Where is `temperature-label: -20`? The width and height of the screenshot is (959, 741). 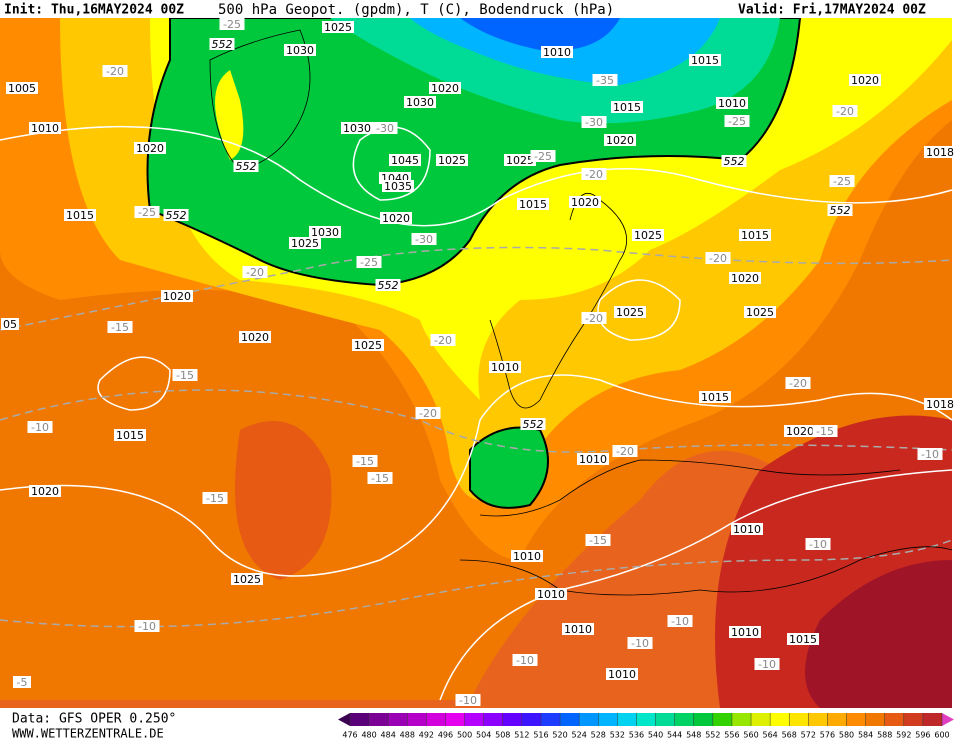 temperature-label: -20 is located at coordinates (115, 71).